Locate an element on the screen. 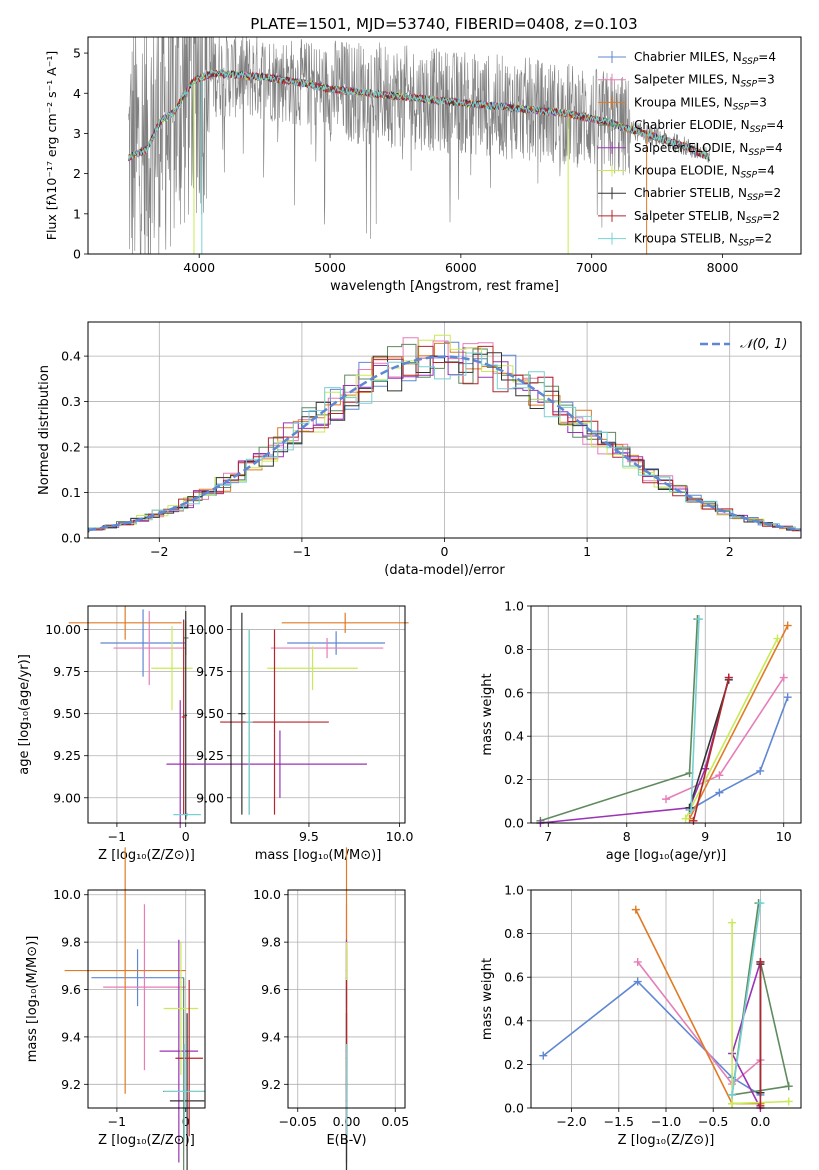 The width and height of the screenshot is (819, 1170). observed-spectrum-line is located at coordinates (419, 145).